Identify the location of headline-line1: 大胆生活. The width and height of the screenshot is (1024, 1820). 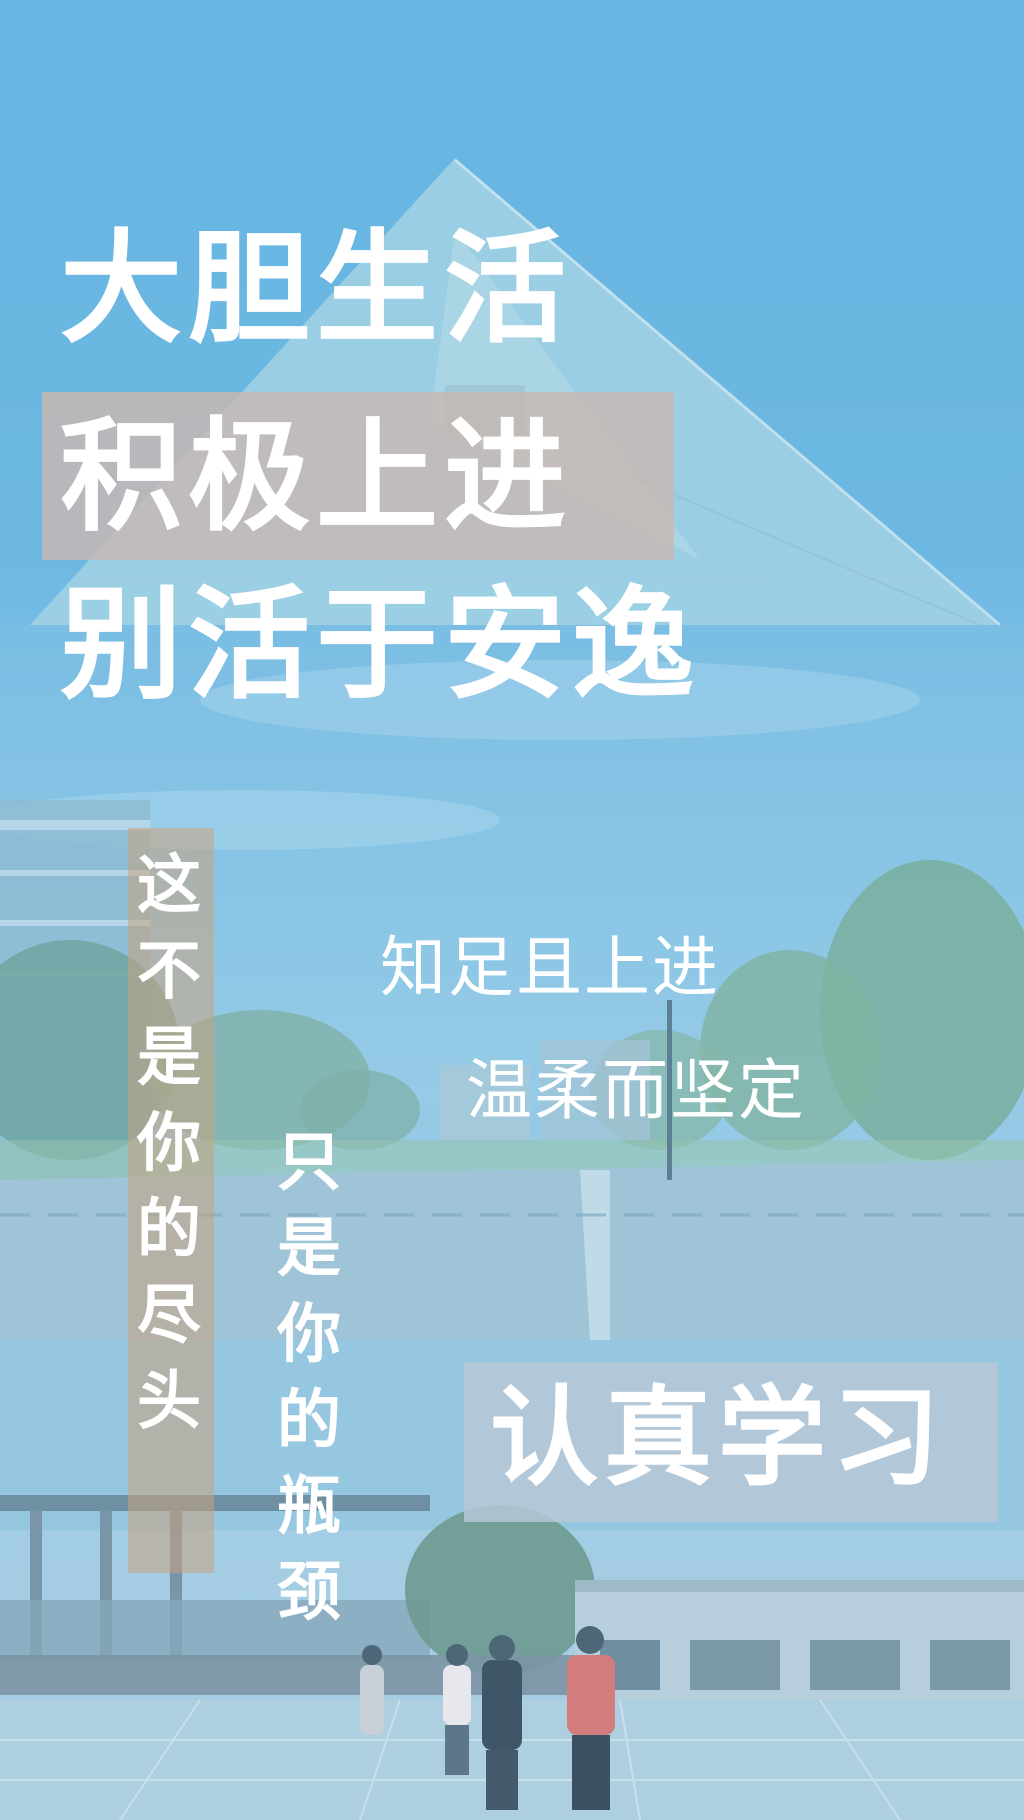
(316, 289).